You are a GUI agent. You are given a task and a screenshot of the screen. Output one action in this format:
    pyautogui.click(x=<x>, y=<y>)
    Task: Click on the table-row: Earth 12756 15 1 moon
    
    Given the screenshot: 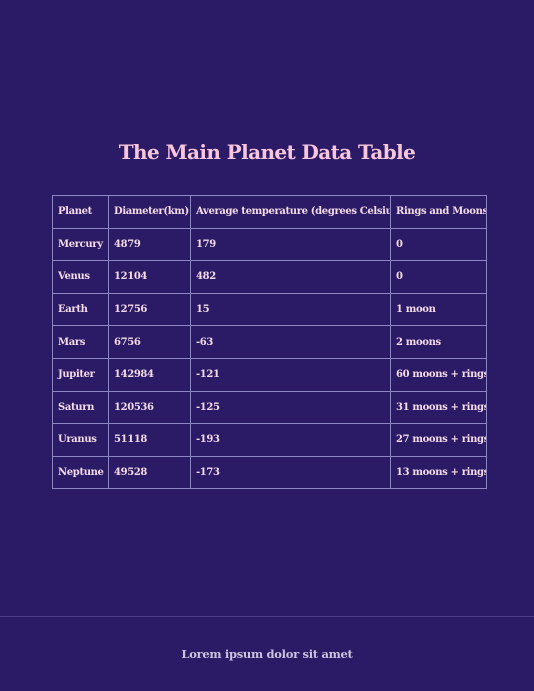 What is the action you would take?
    pyautogui.click(x=269, y=309)
    